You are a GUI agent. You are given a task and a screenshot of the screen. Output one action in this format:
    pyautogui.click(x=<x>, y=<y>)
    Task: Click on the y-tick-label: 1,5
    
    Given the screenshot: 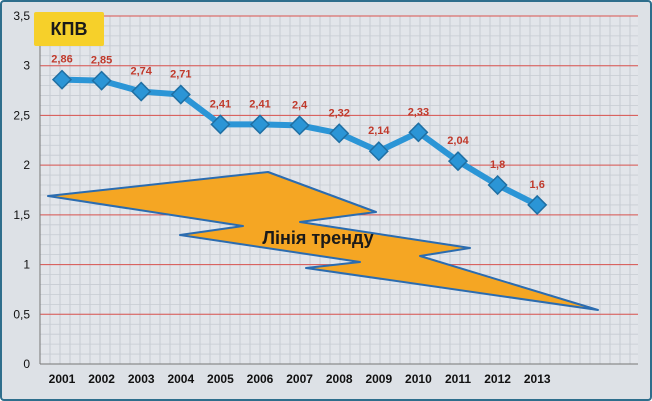 What is the action you would take?
    pyautogui.click(x=21, y=215)
    